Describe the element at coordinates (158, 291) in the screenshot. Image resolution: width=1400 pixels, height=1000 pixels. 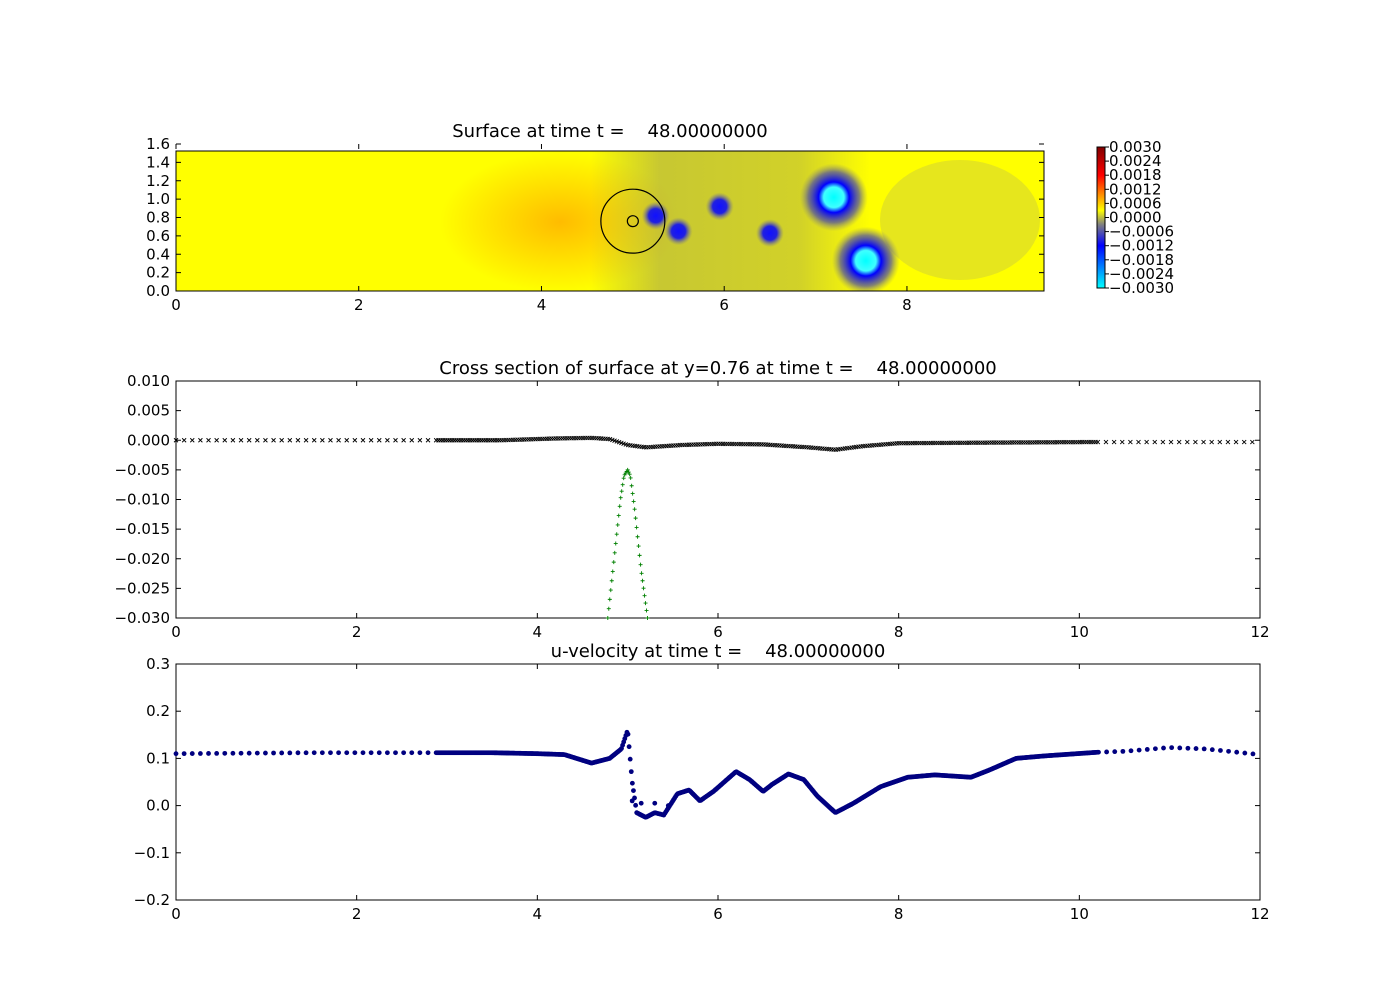
I see `y-tick-label: 0.0` at that location.